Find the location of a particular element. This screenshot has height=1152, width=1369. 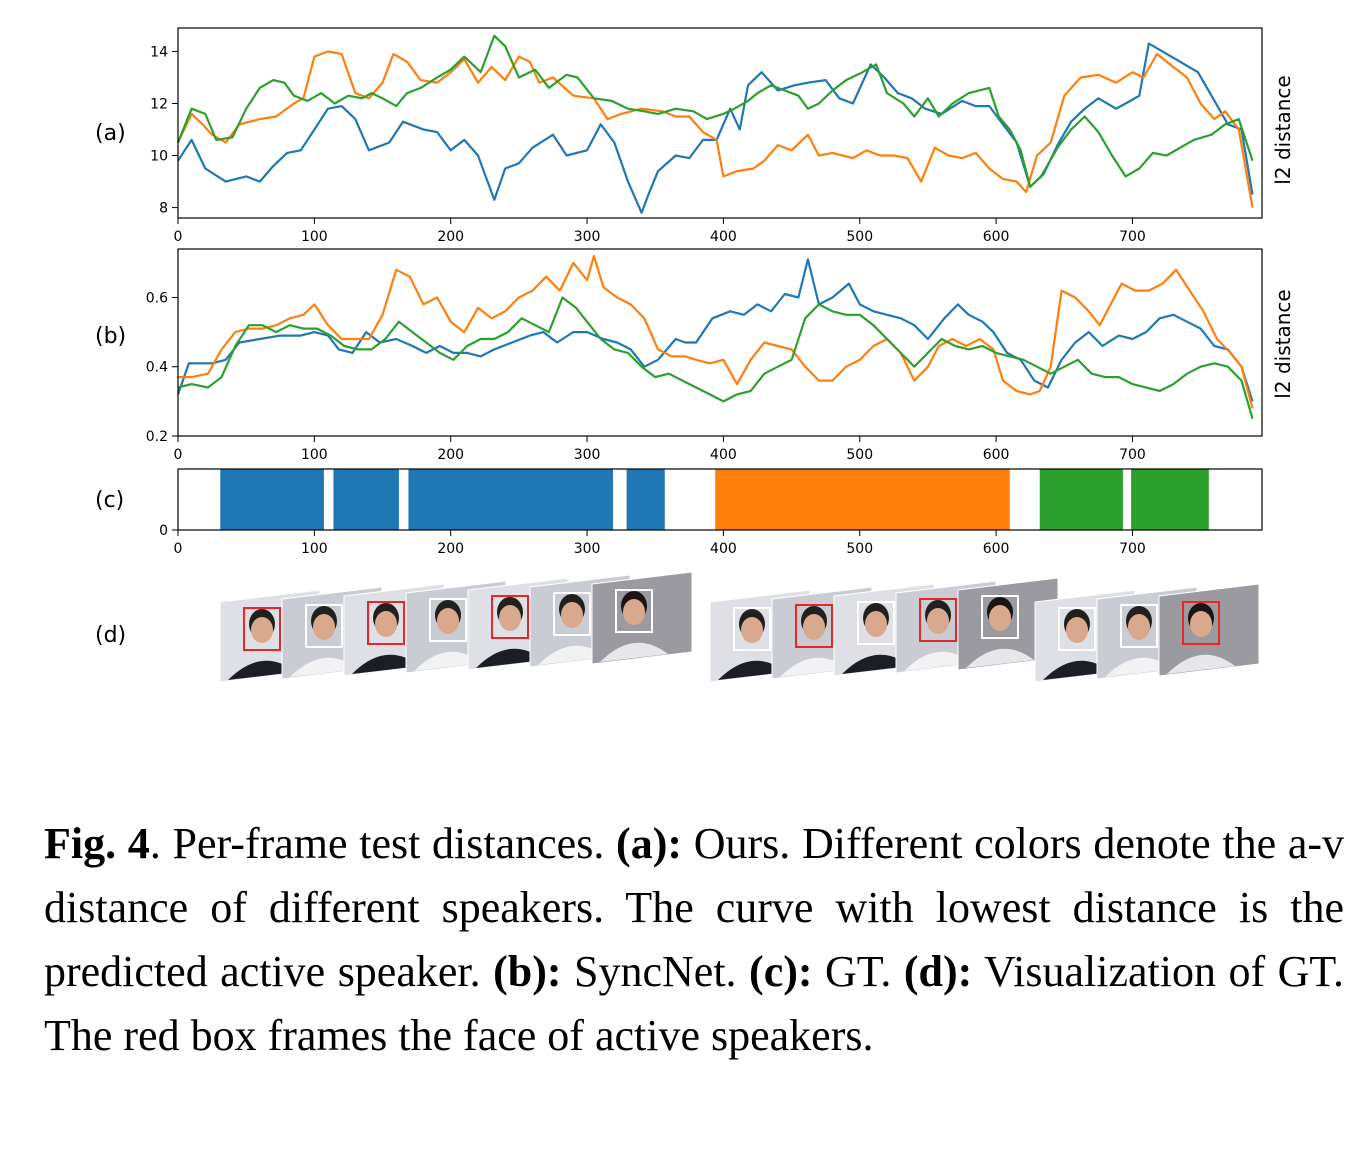

caption-text-1: . Per-frame test distances. is located at coordinates (383, 843).